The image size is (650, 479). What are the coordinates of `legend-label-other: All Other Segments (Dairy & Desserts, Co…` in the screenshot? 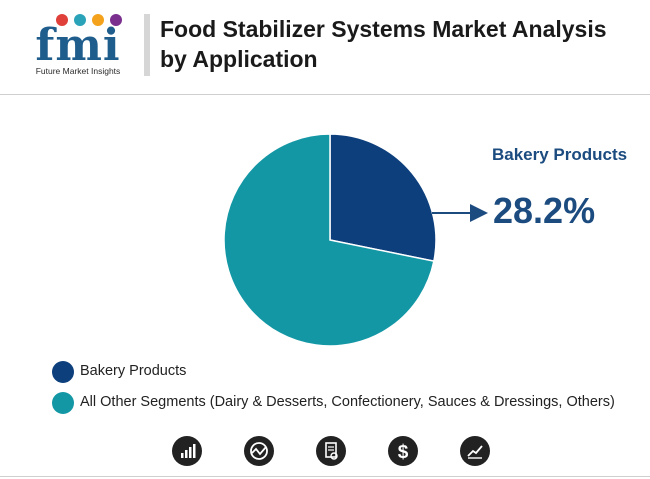 It's located at (347, 402).